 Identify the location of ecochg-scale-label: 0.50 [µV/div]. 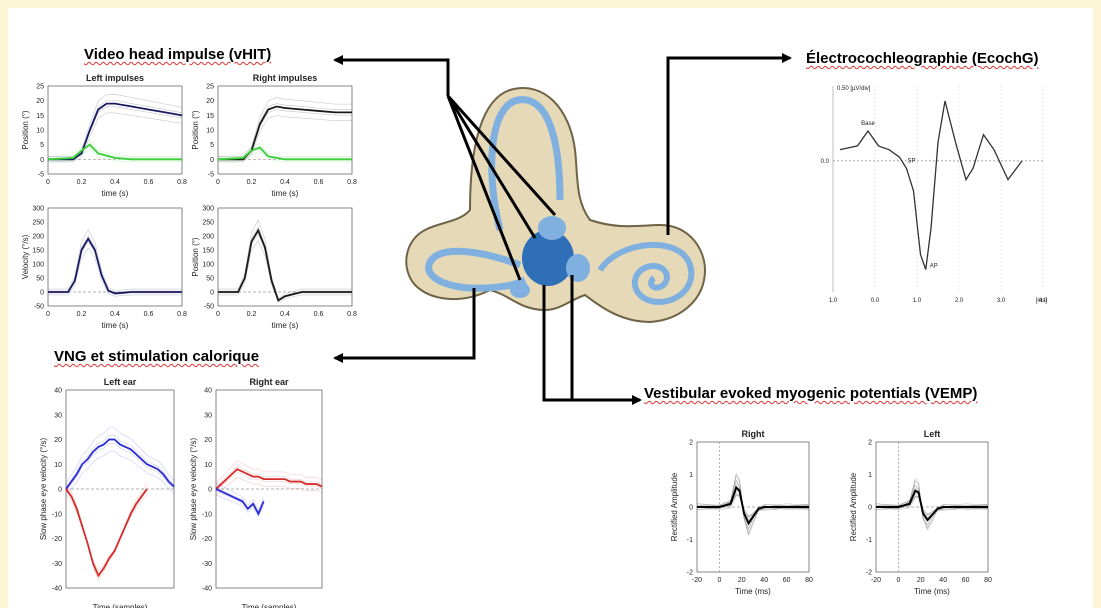
(854, 89).